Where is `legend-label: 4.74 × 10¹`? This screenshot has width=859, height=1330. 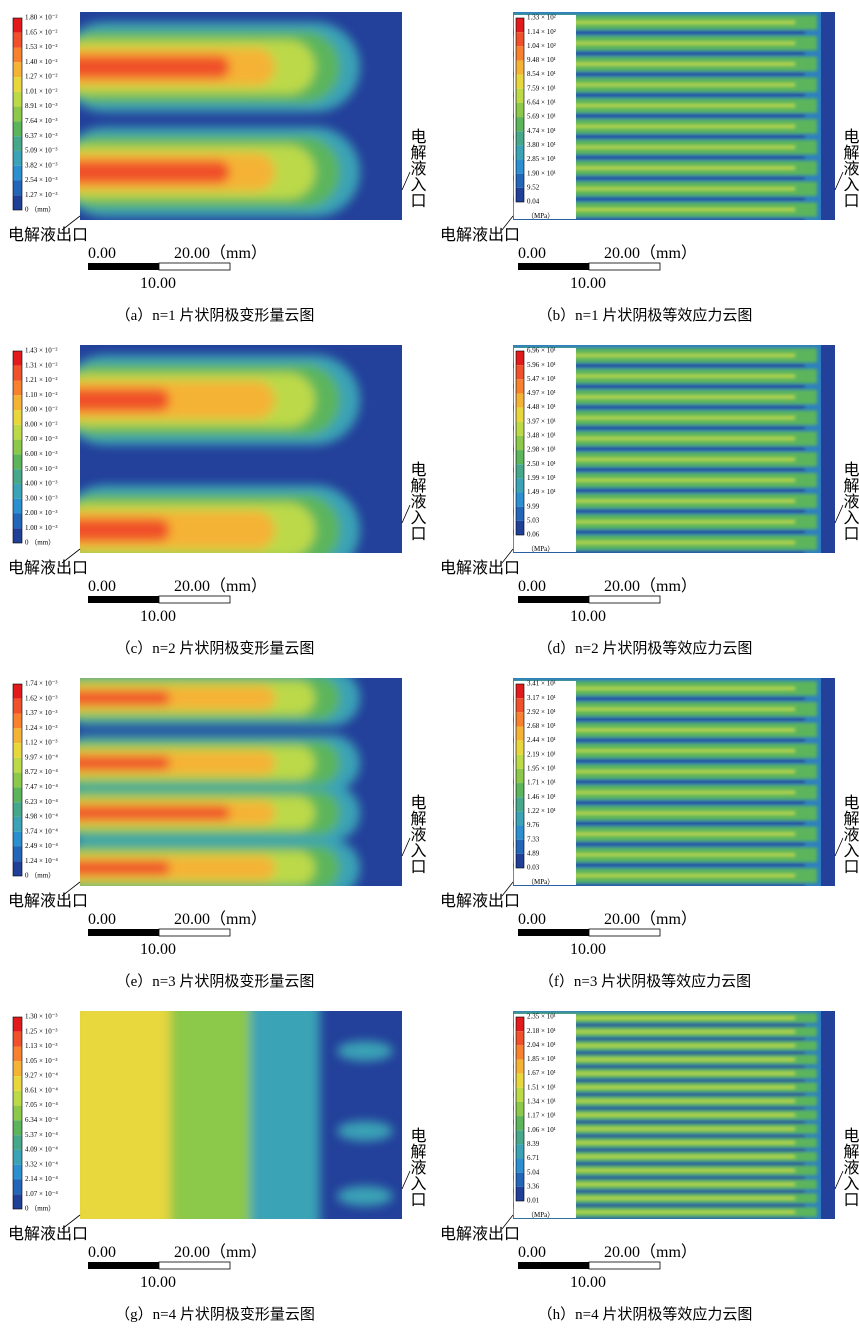
legend-label: 4.74 × 10¹ is located at coordinates (541, 131).